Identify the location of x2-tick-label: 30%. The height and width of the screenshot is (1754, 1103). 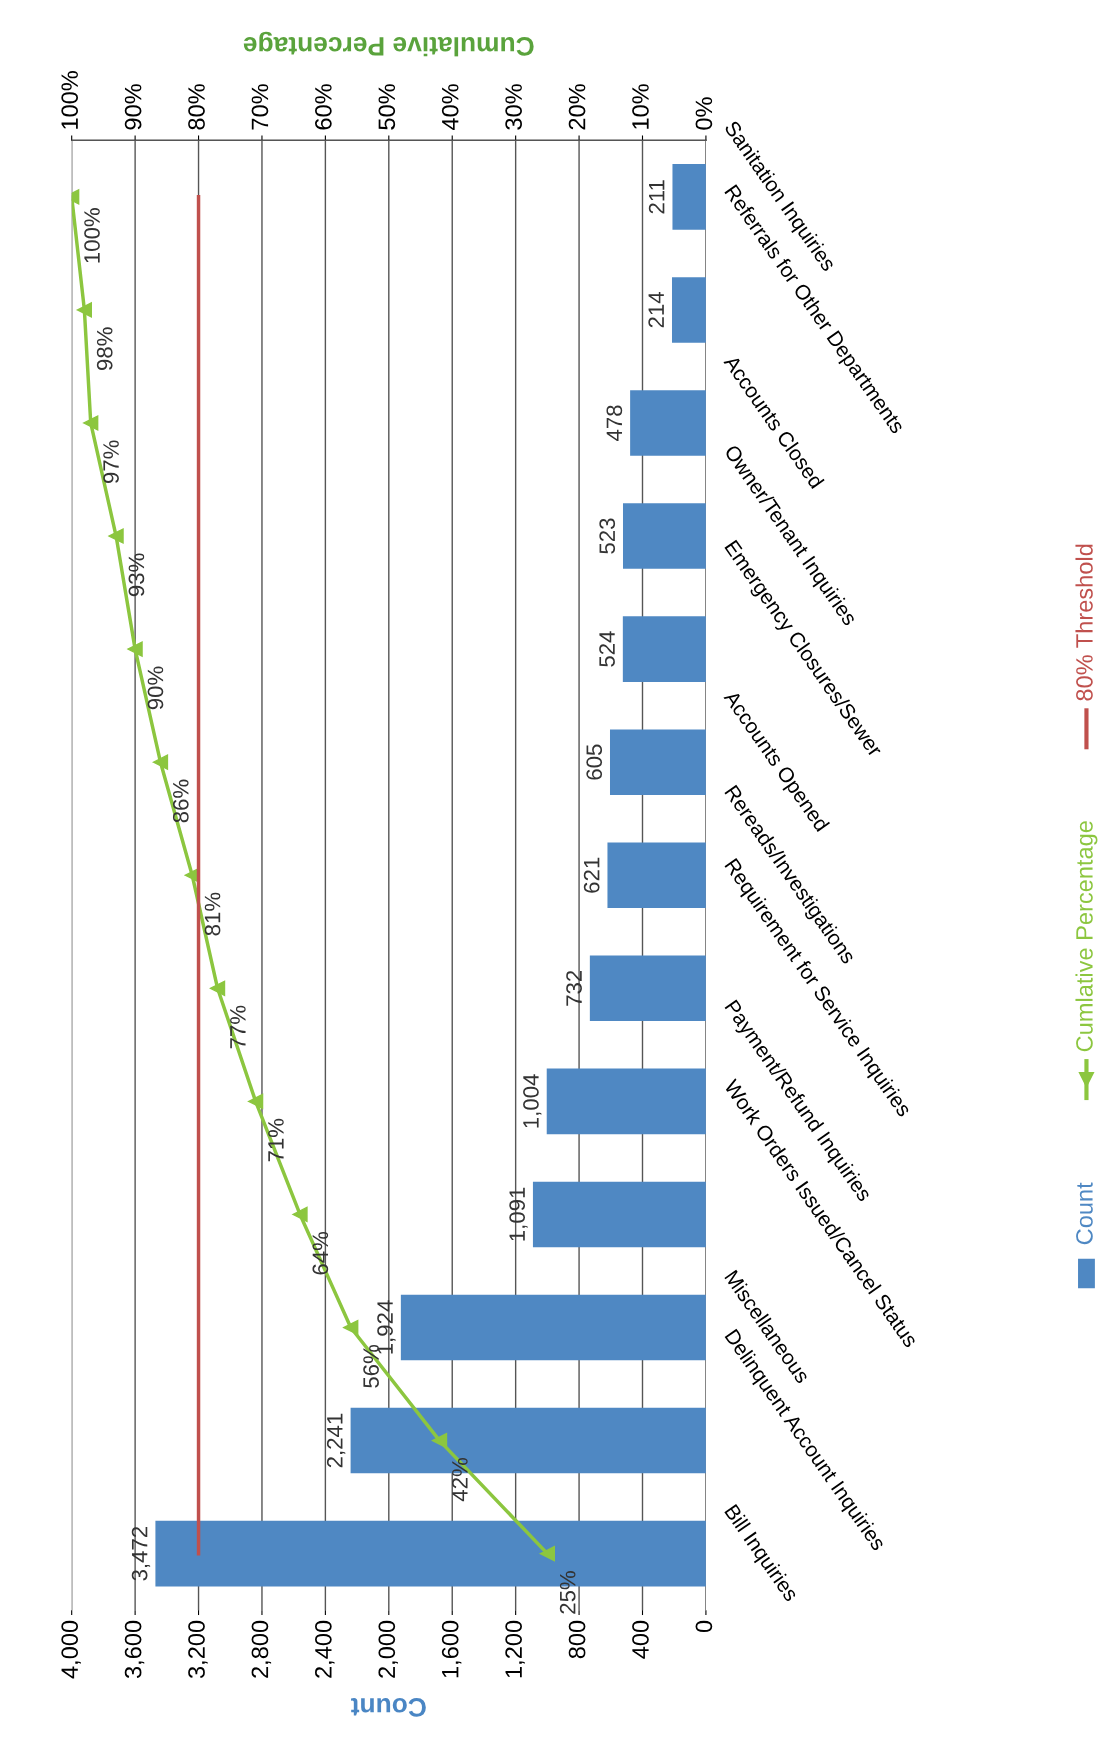
(513, 107).